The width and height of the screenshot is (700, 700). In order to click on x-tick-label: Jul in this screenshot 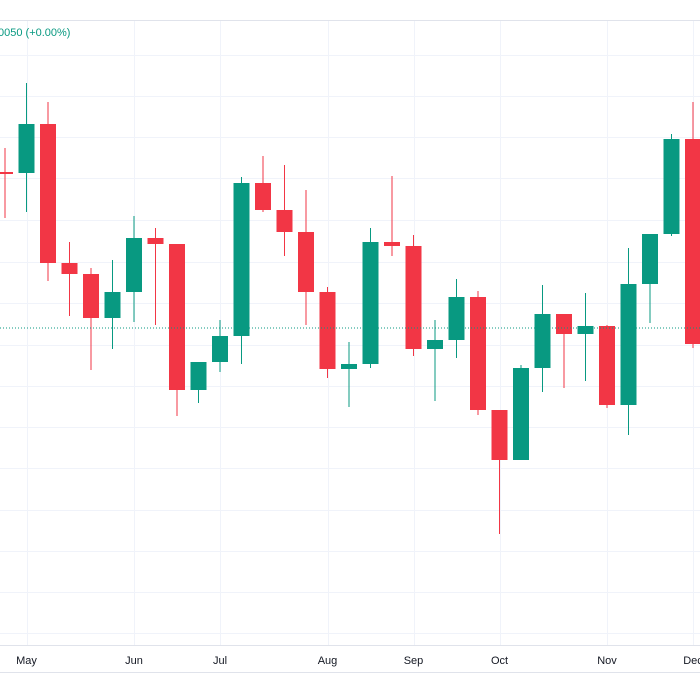, I will do `click(220, 661)`.